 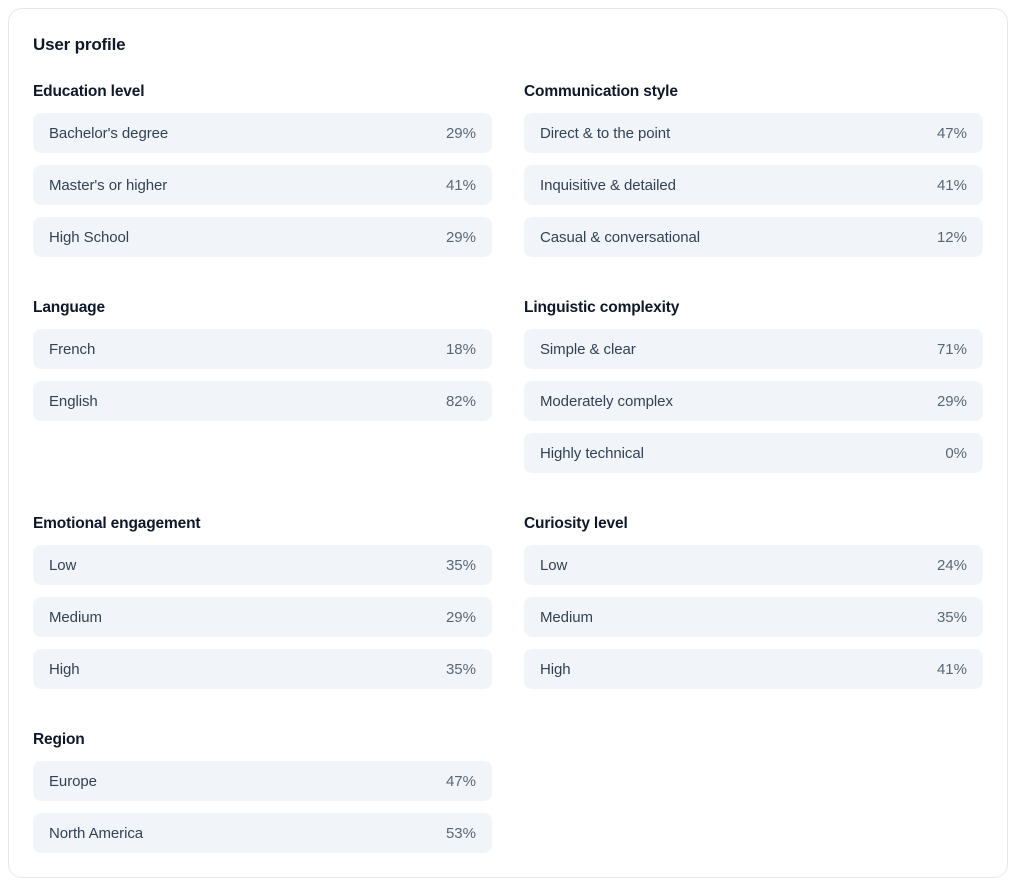 What do you see at coordinates (72, 349) in the screenshot?
I see `stat-label: French` at bounding box center [72, 349].